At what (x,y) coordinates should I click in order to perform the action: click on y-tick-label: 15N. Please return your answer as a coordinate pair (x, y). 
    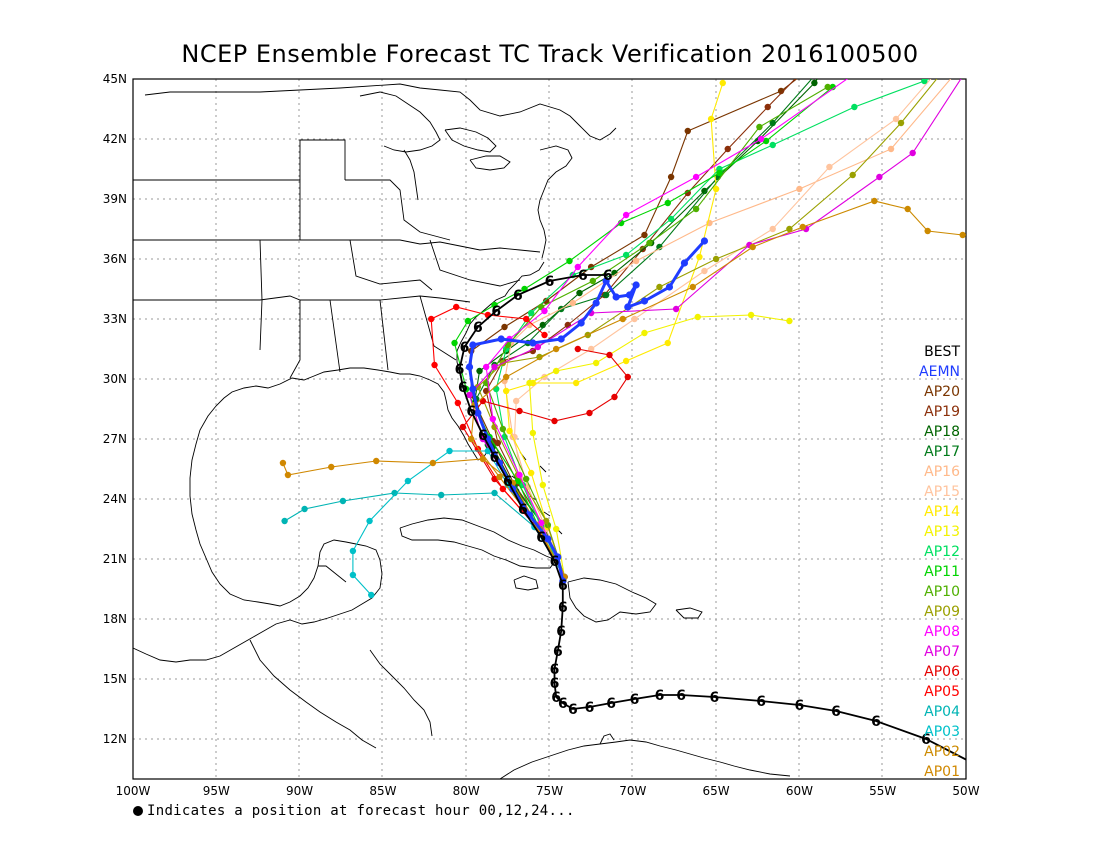
    Looking at the image, I should click on (115, 679).